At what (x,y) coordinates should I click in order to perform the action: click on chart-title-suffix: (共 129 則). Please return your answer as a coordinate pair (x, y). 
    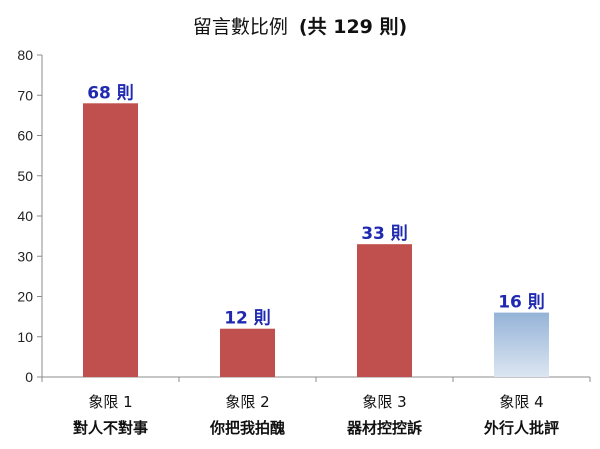
    Looking at the image, I should click on (353, 27).